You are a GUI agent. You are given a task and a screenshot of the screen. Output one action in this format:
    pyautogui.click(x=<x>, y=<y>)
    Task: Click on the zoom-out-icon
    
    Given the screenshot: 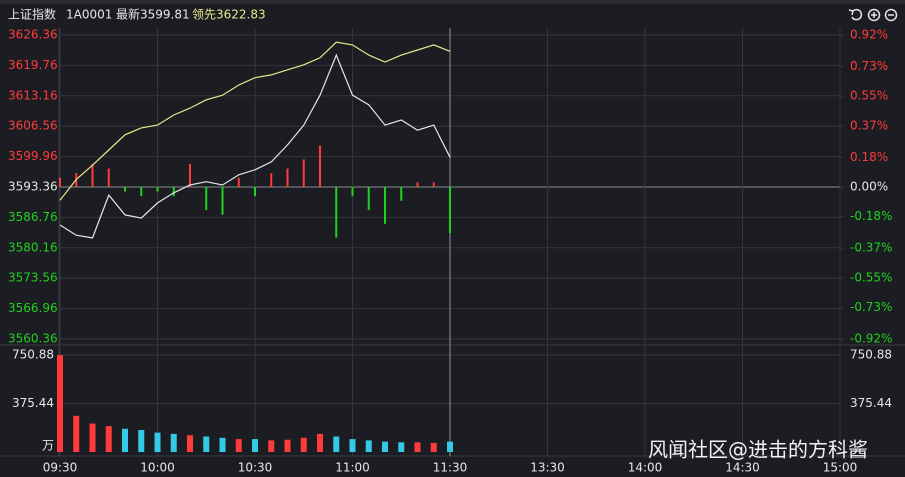 What is the action you would take?
    pyautogui.click(x=891, y=15)
    